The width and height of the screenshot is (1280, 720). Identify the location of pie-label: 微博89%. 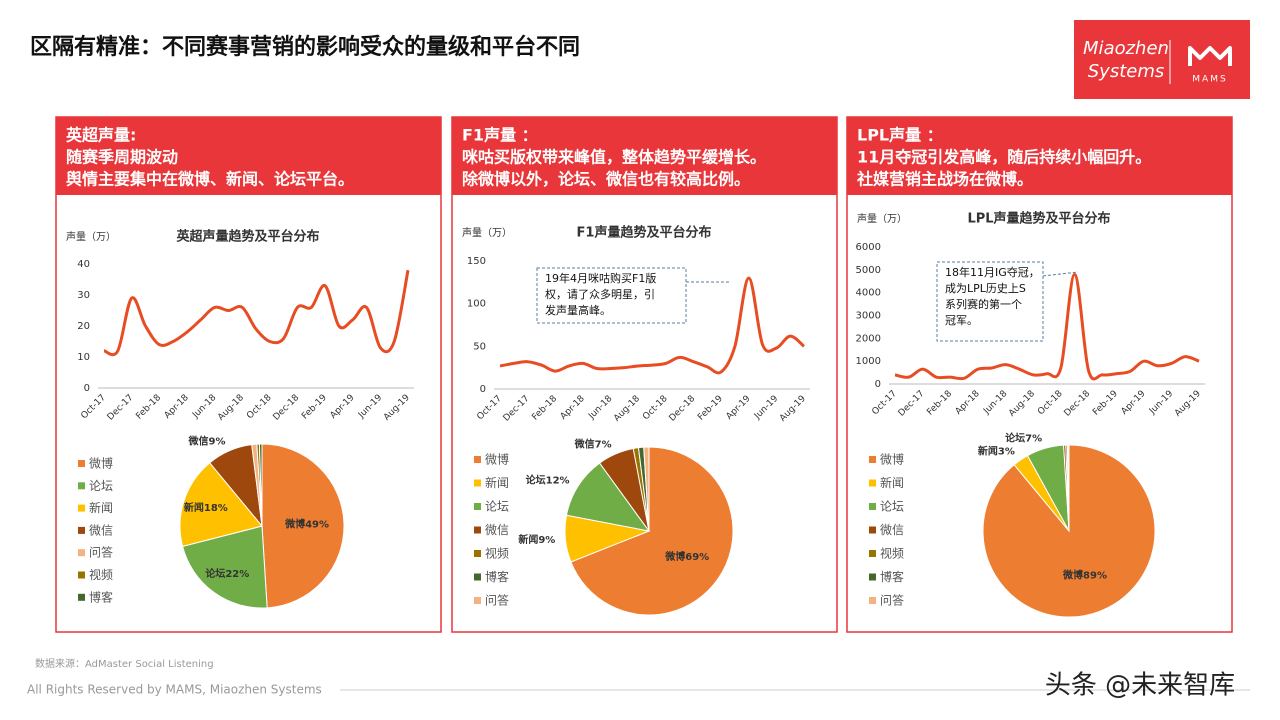
(1084, 575).